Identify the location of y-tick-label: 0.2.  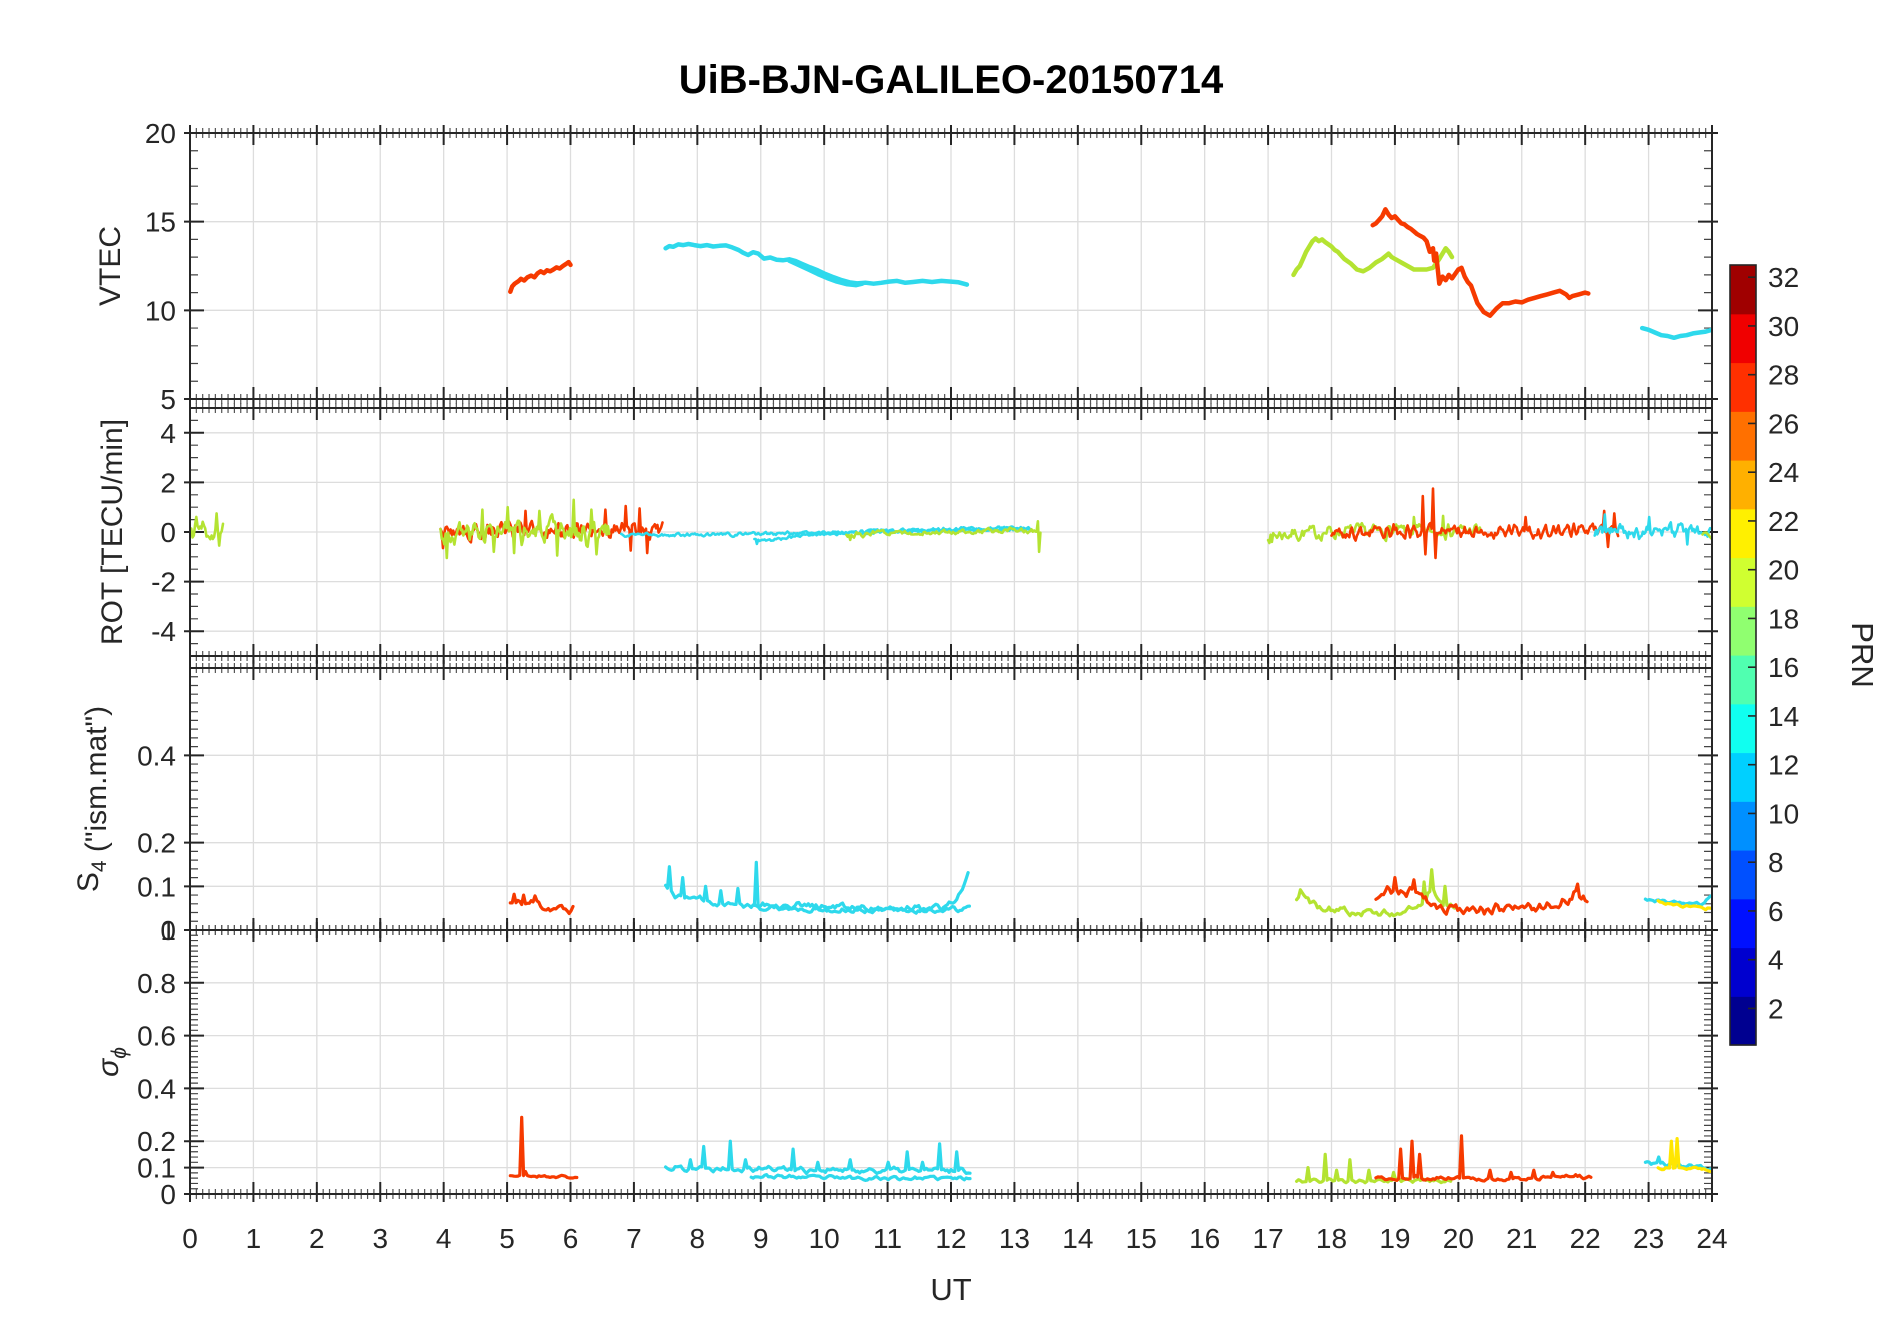
(156, 1141).